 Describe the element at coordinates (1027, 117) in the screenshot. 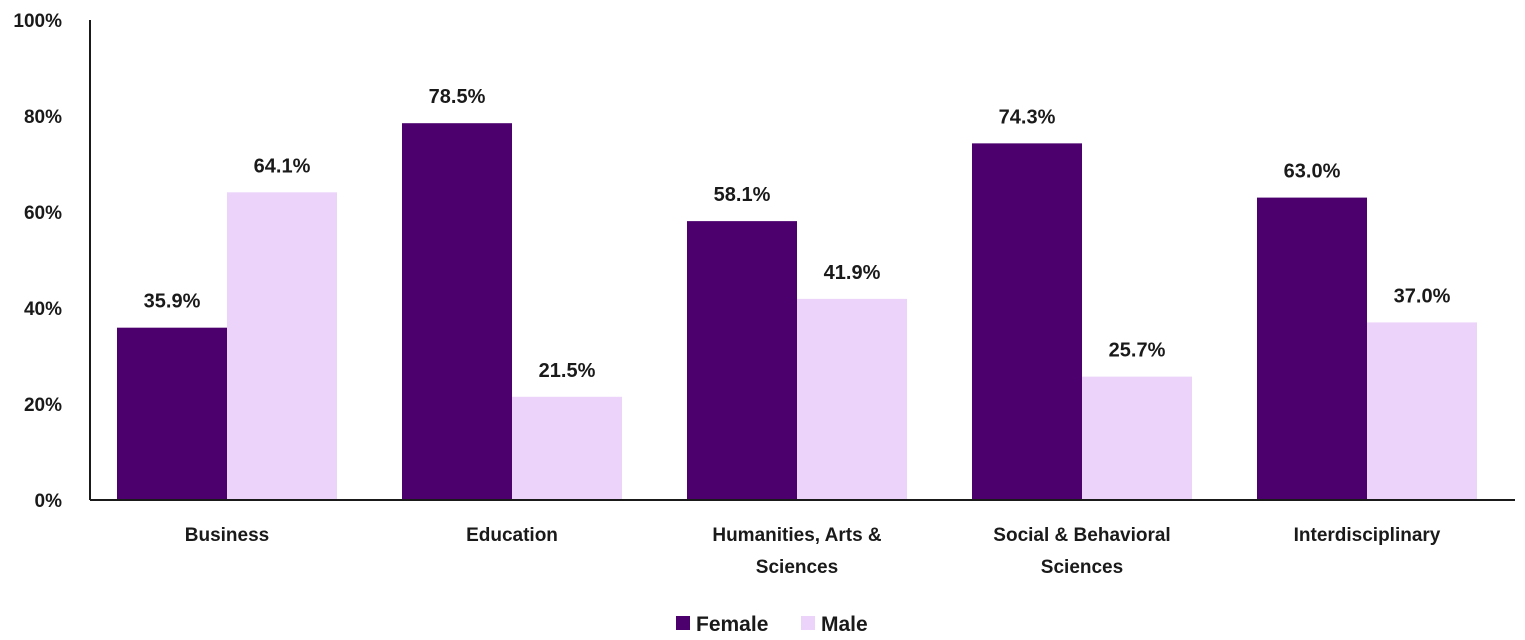

I see `data-label: 74.3%` at that location.